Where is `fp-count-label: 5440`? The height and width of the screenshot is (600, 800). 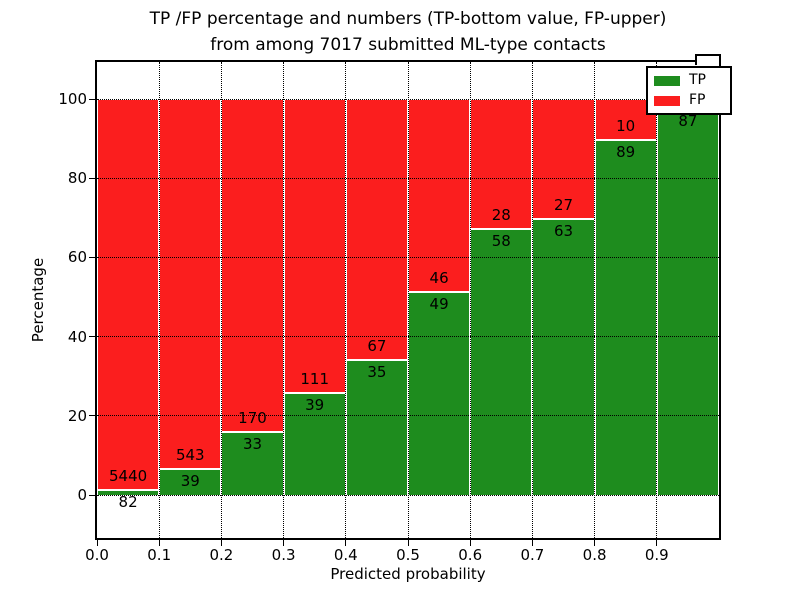 fp-count-label: 5440 is located at coordinates (128, 476).